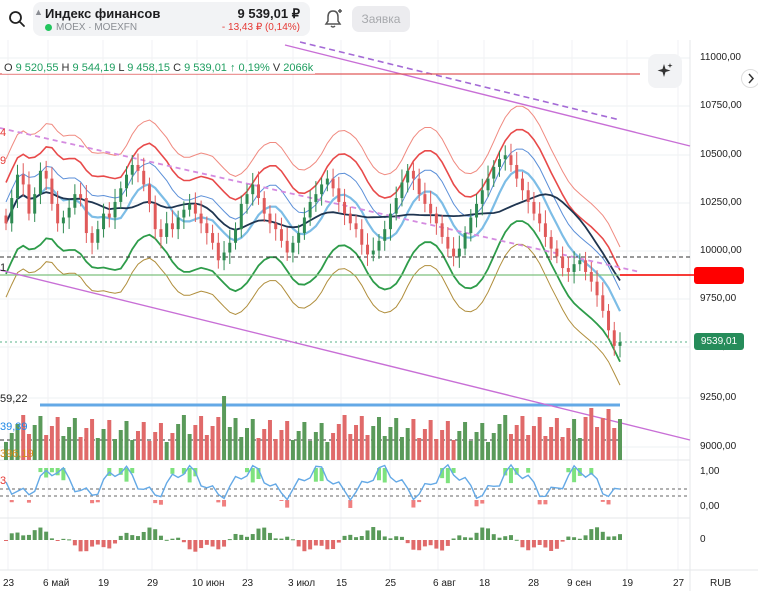  Describe the element at coordinates (391, 583) in the screenshot. I see `time-axis-label: 25` at that location.